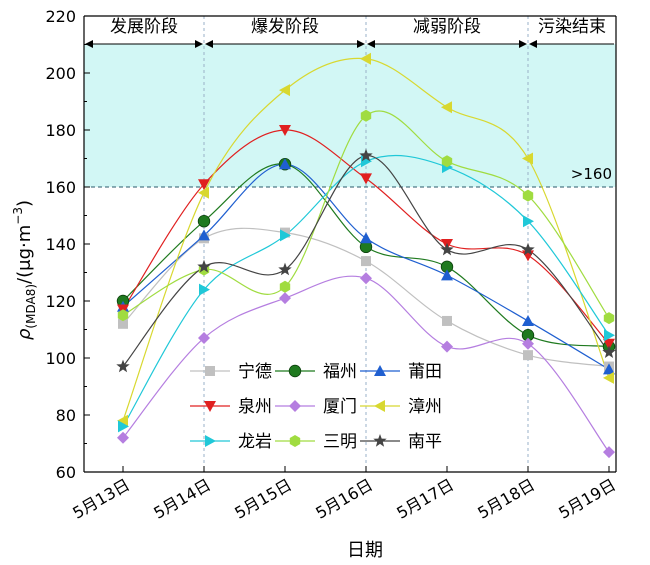 This screenshot has width=650, height=565. What do you see at coordinates (344, 499) in the screenshot?
I see `x-tick-label: 5月16日` at bounding box center [344, 499].